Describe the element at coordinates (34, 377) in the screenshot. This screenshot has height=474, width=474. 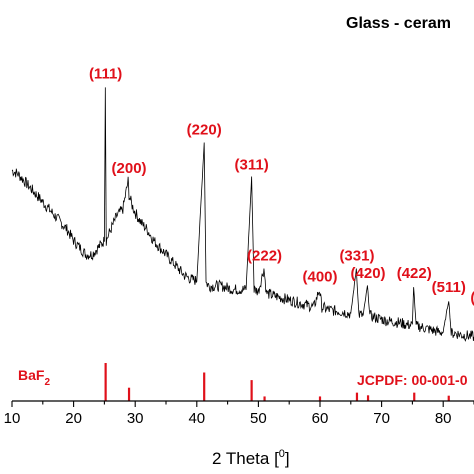
I see `reference-label: BaF2` at that location.